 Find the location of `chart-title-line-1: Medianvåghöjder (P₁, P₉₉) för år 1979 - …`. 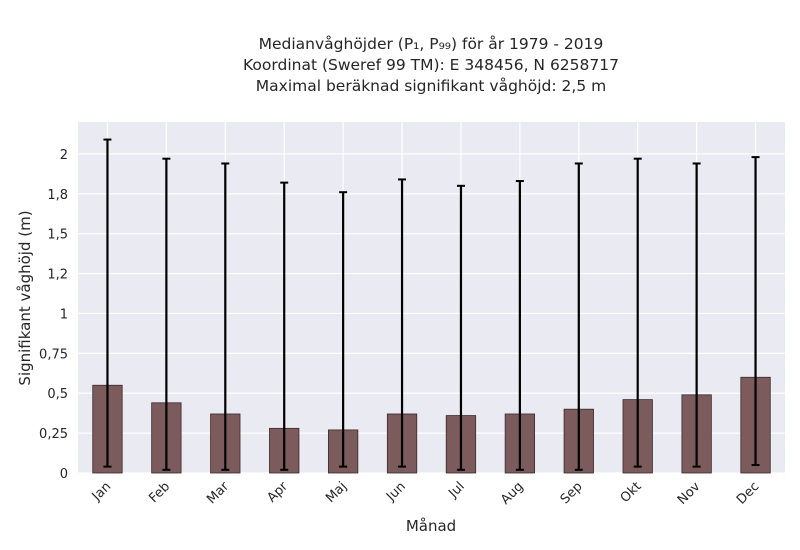

chart-title-line-1: Medianvåghöjder (P₁, P₉₉) för år 1979 - … is located at coordinates (431, 44).